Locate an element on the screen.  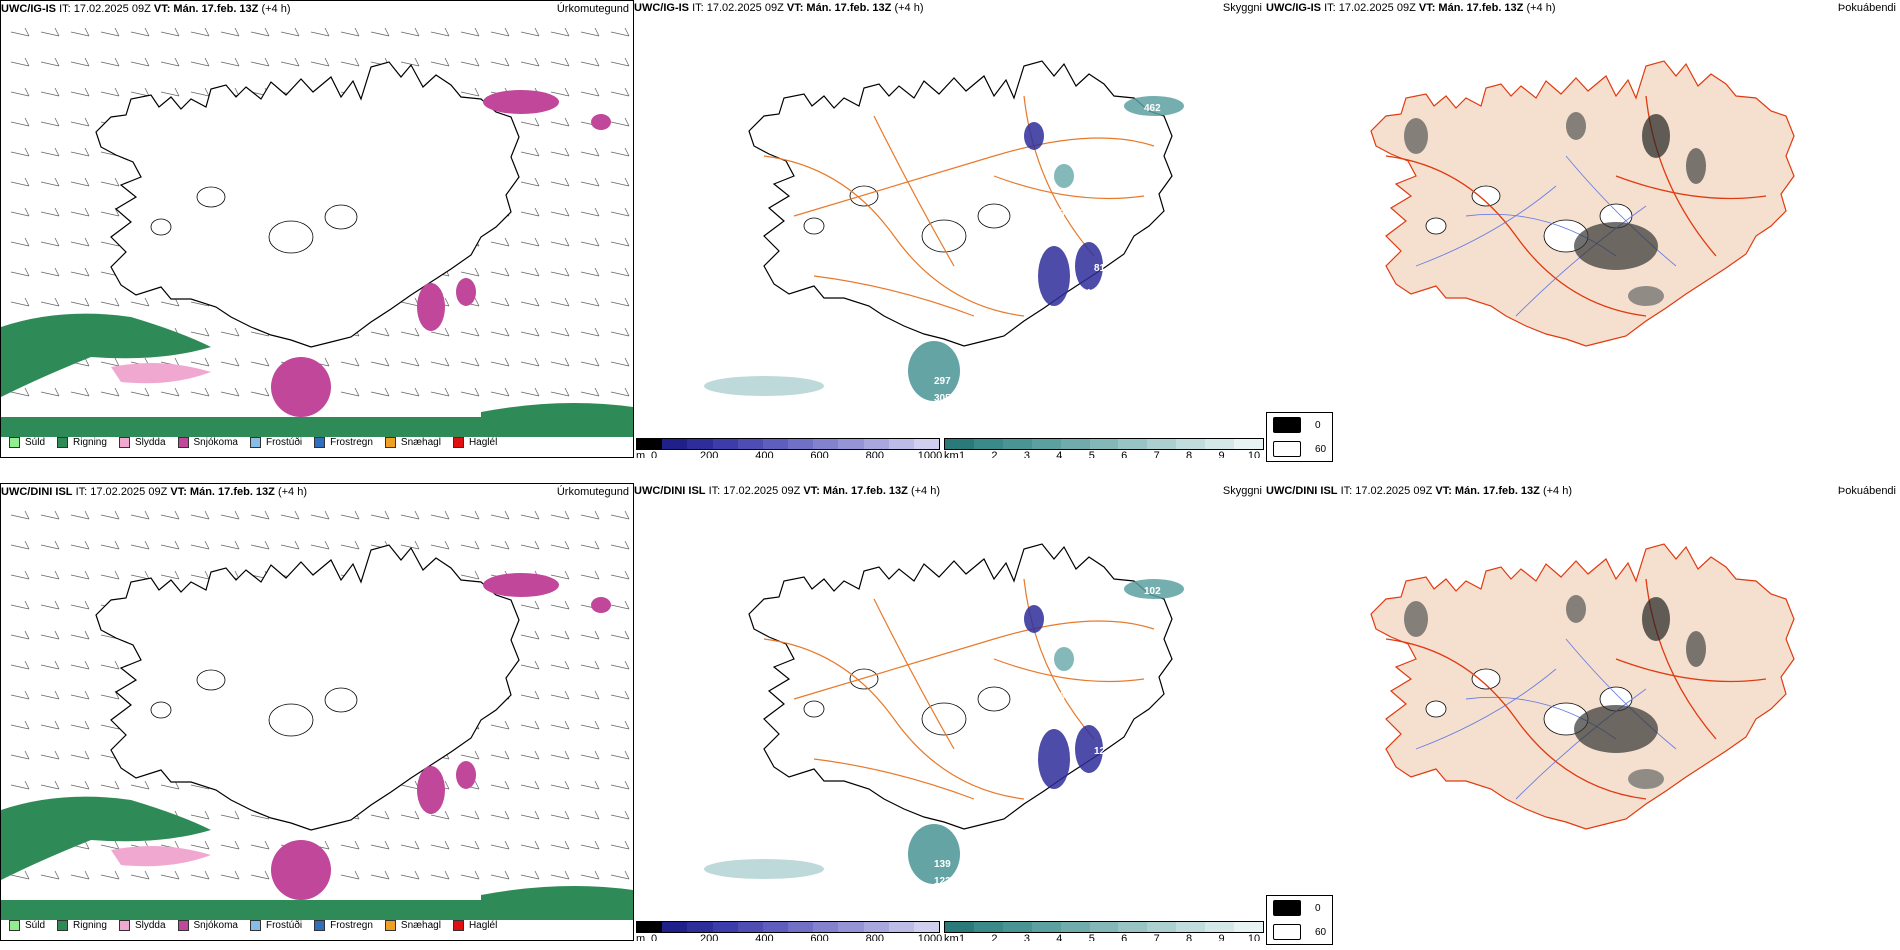
legend-label: Slydda is located at coordinates (150, 442).